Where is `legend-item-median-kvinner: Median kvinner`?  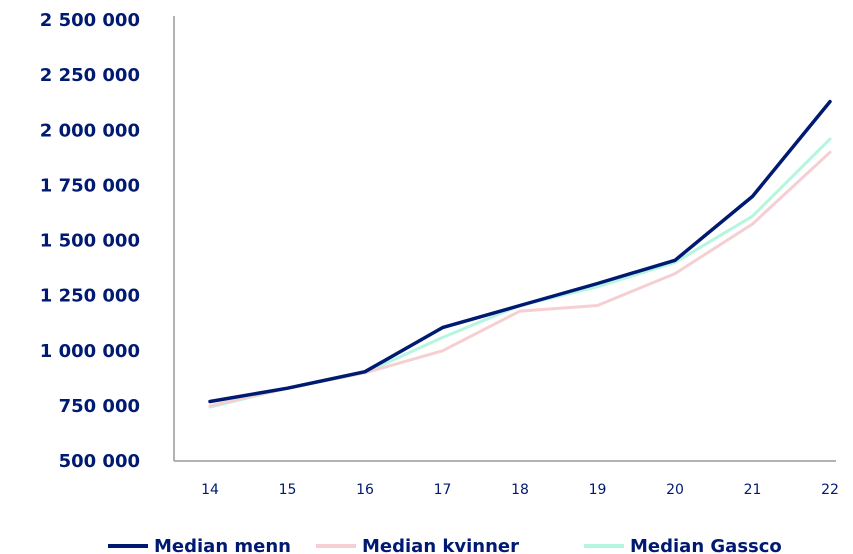 legend-item-median-kvinner: Median kvinner is located at coordinates (417, 545).